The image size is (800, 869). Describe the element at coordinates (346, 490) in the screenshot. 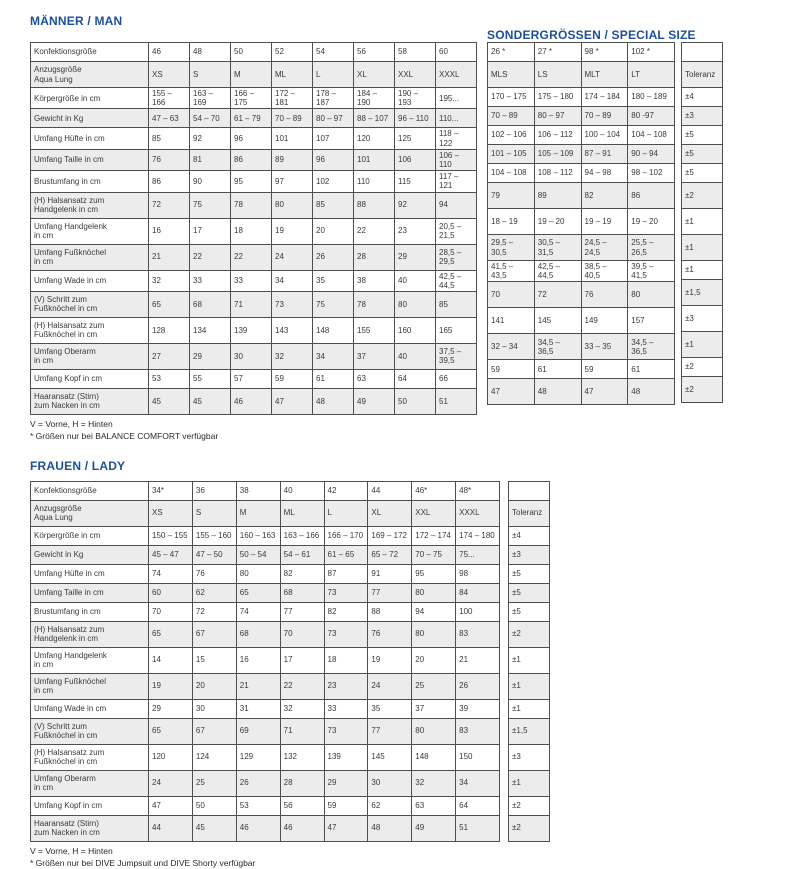

I see `value-cell: 42` at that location.